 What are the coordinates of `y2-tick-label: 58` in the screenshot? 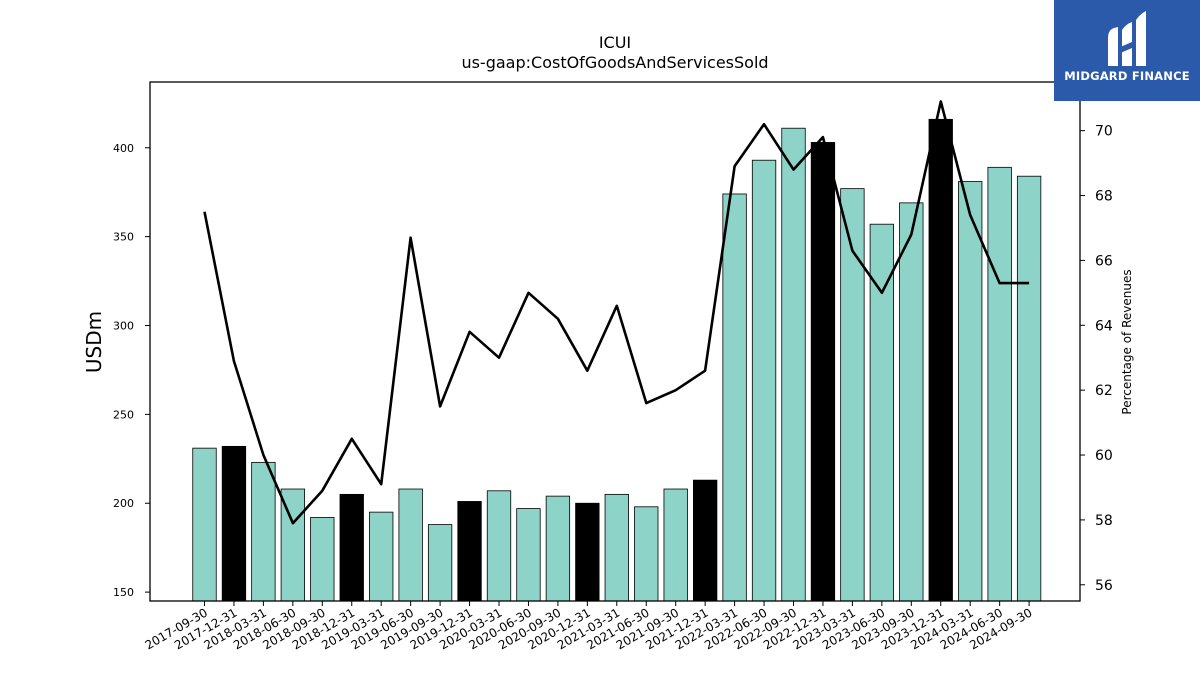 It's located at (1104, 521).